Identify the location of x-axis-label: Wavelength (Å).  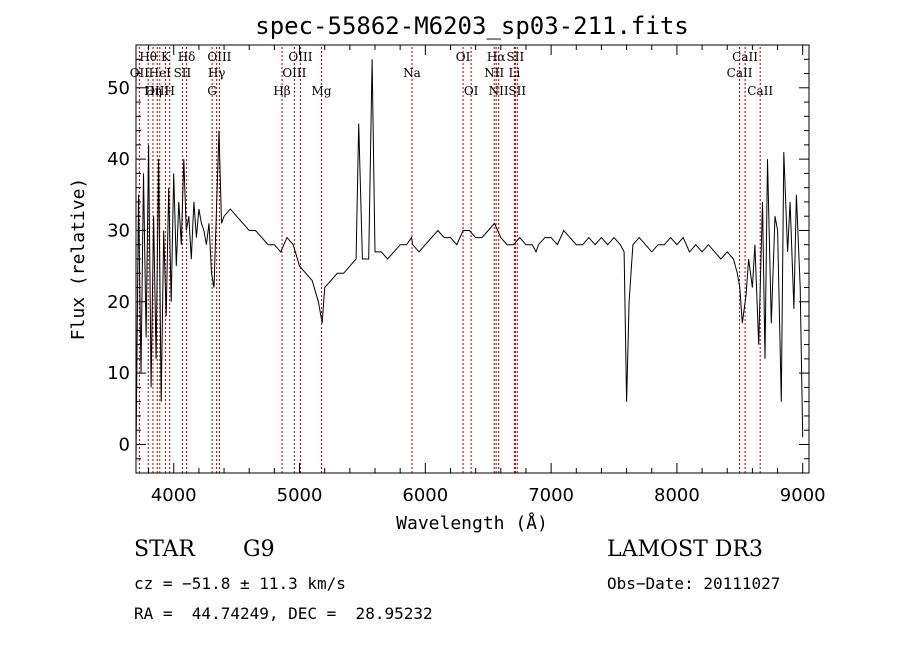
(472, 523).